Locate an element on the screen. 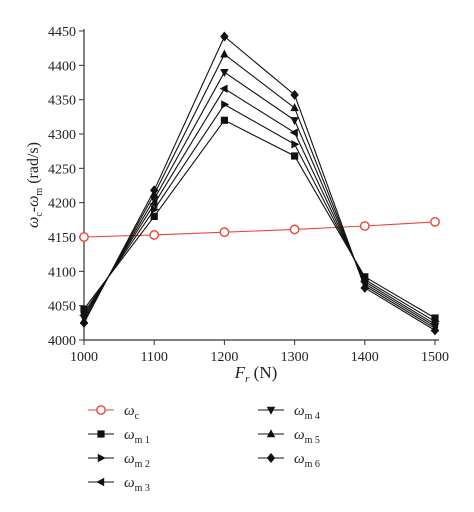 The height and width of the screenshot is (512, 474). legend-item: ωm 4 is located at coordinates (289, 412).